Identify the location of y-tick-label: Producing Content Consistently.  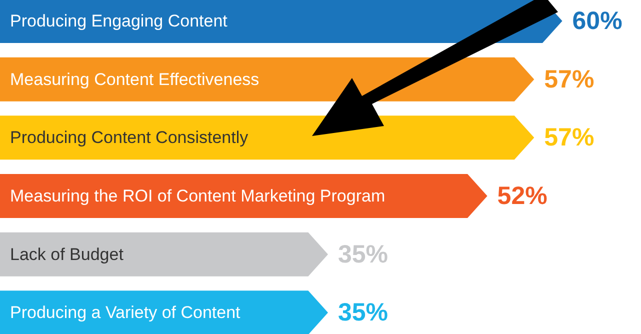
(129, 138).